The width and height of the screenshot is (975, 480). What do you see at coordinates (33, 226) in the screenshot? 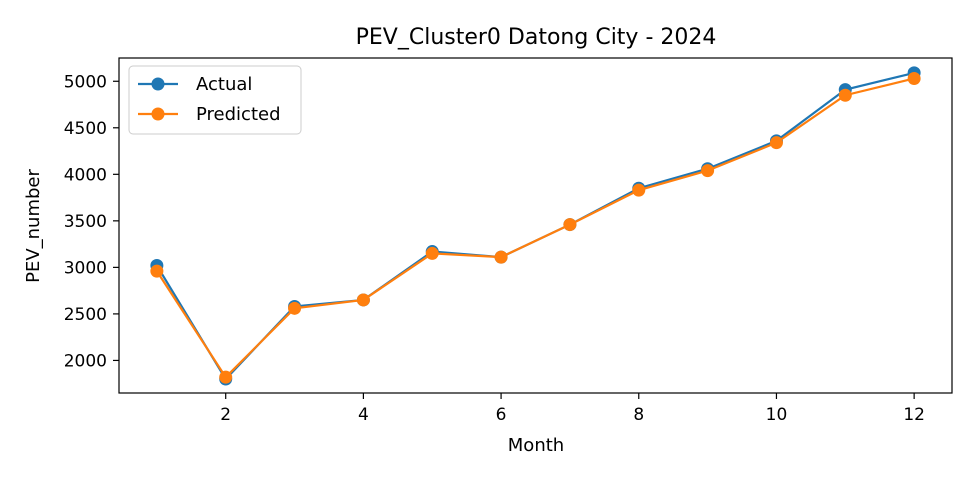
I see `y-axis-label: PEV_number` at bounding box center [33, 226].